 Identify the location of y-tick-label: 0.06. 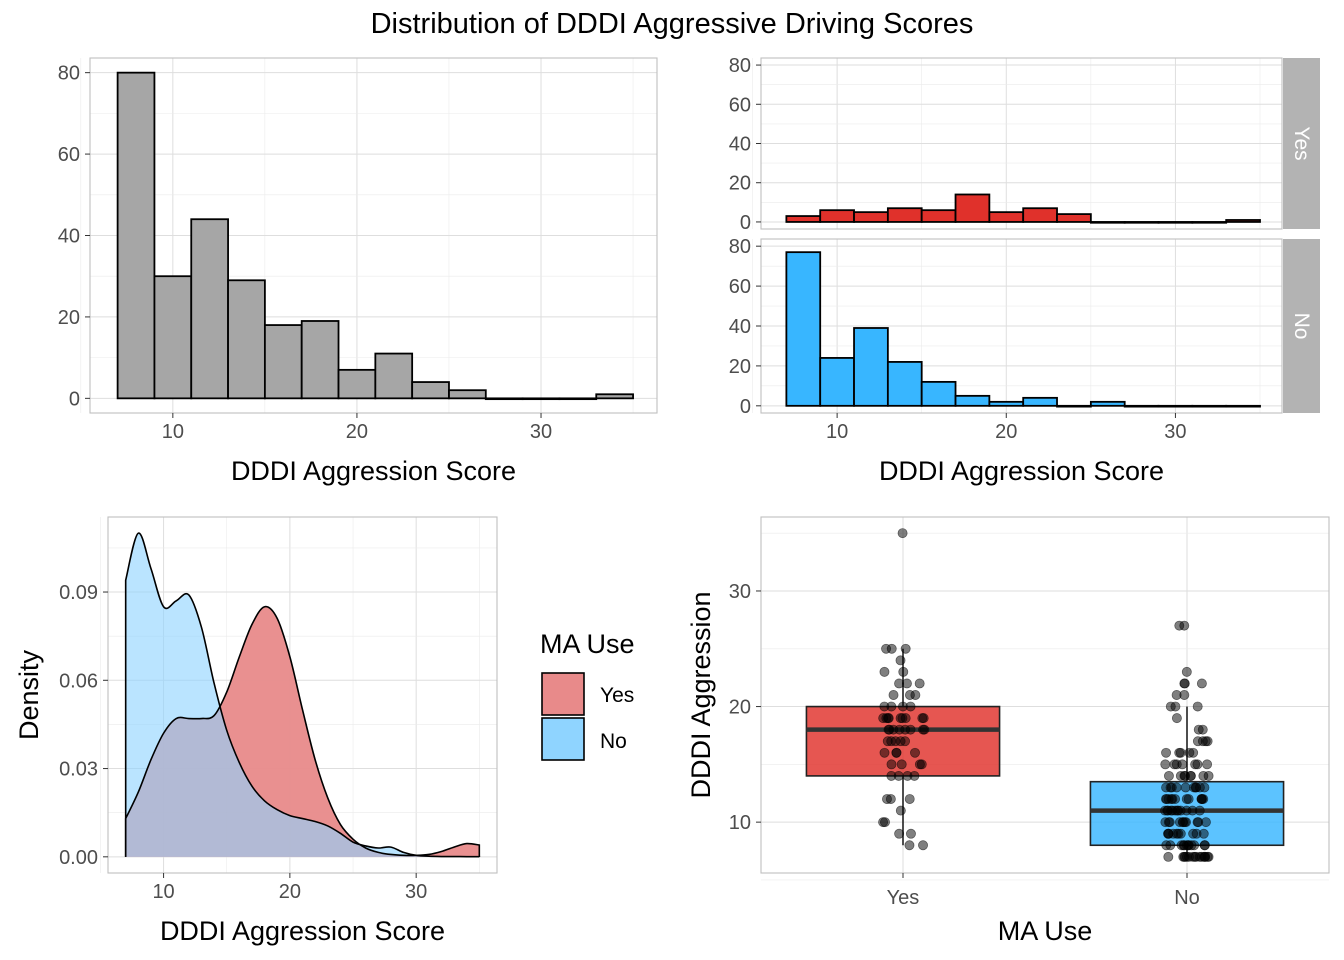
(78, 681).